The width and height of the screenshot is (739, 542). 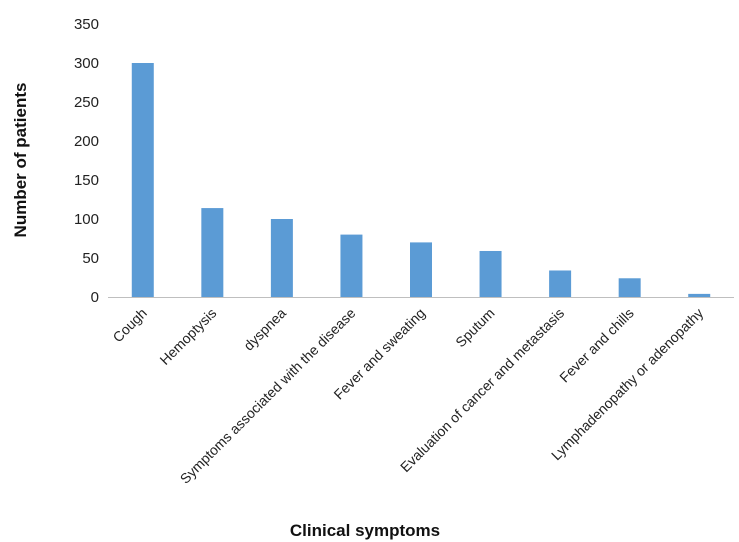 What do you see at coordinates (187, 336) in the screenshot?
I see `x-category-label: Hemoptysis` at bounding box center [187, 336].